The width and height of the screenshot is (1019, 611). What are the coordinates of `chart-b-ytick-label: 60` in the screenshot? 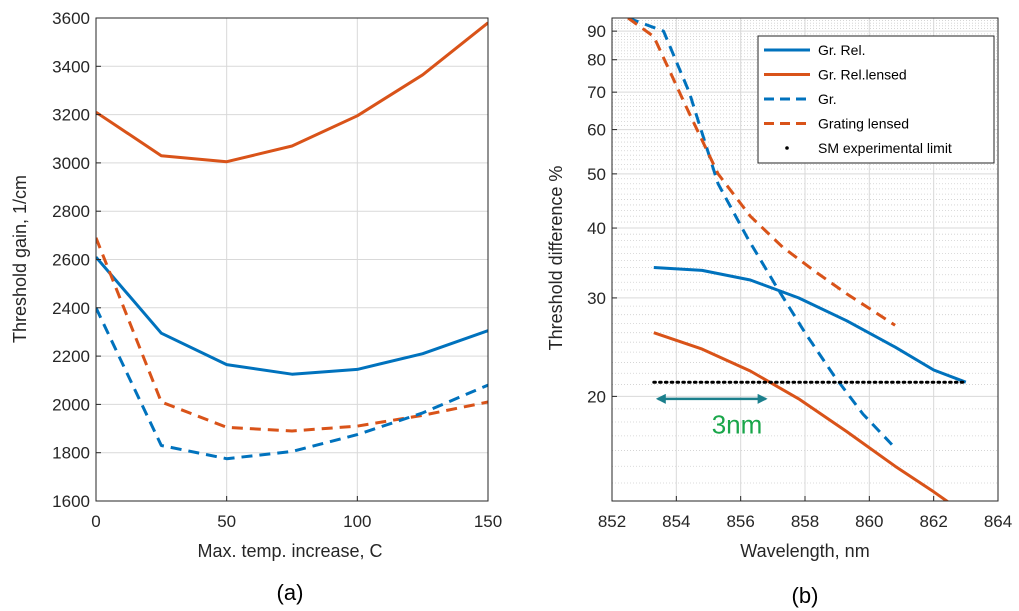 It's located at (596, 130).